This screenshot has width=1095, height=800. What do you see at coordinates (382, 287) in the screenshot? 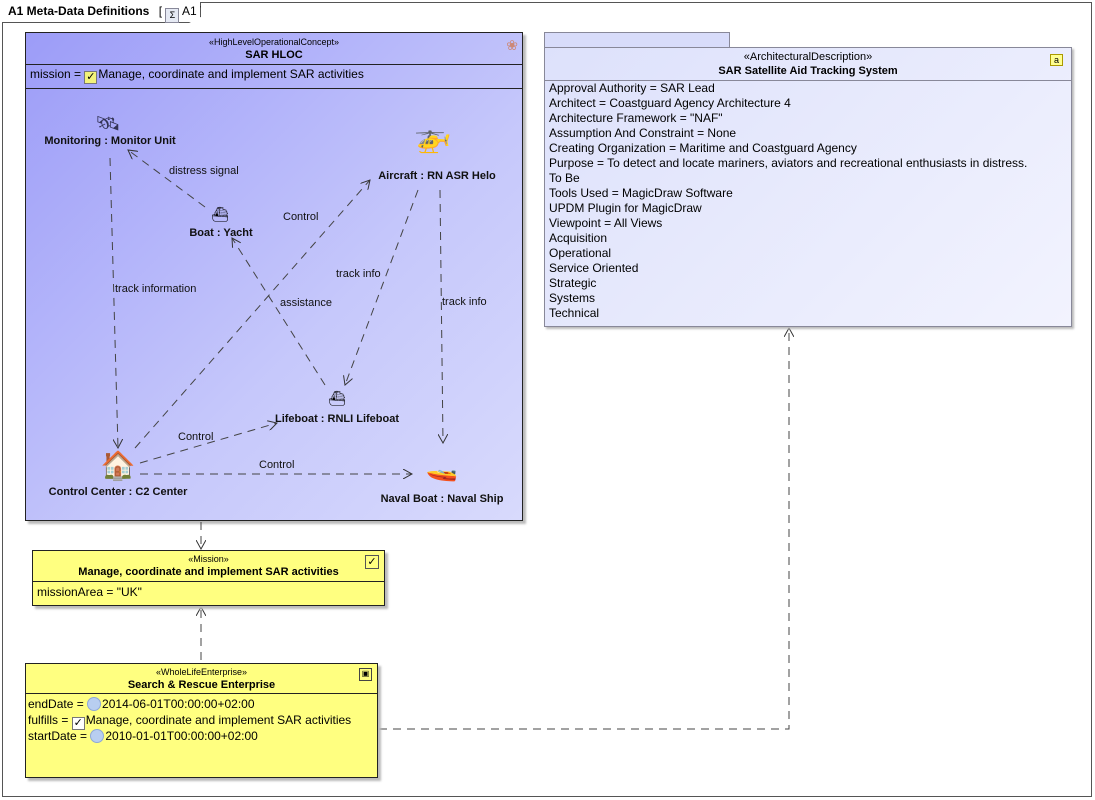
I see `edge-track-info-lifeboat` at bounding box center [382, 287].